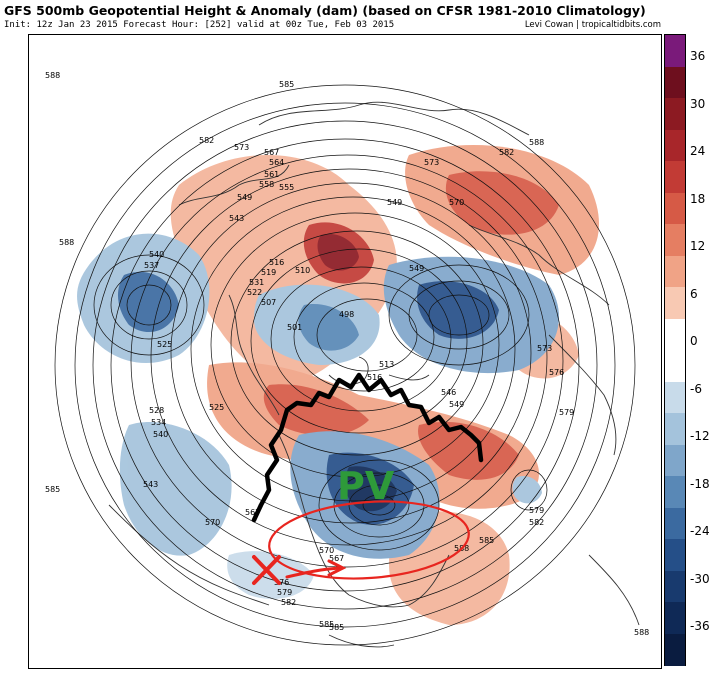 This screenshot has width=717, height=683. Describe the element at coordinates (150, 484) in the screenshot. I see `contour-label: 543` at that location.